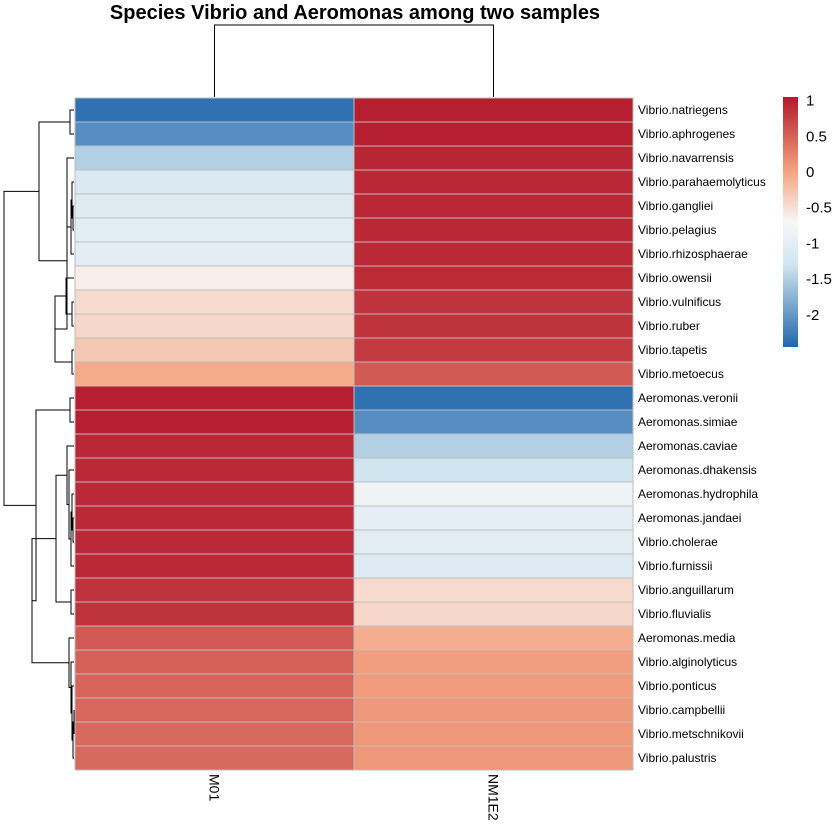 This screenshot has height=840, width=840. I want to click on column-labels: M01 NM1E2, so click(354, 797).